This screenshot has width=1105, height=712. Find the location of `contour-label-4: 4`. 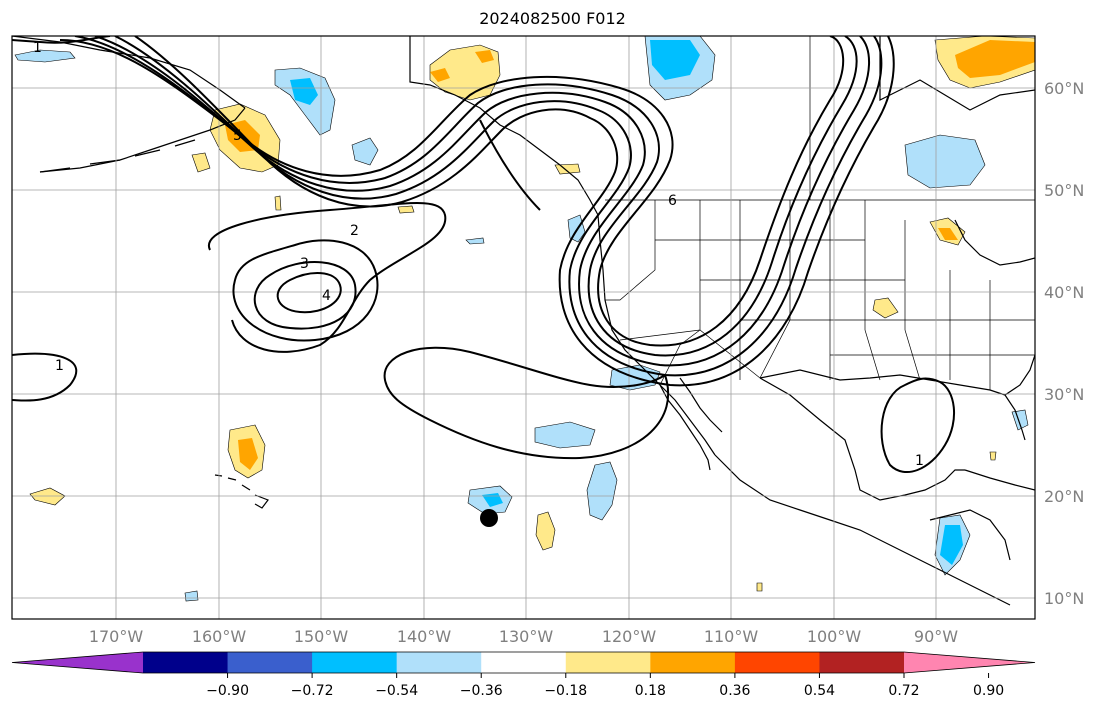

contour-label-4: 4 is located at coordinates (326, 296).